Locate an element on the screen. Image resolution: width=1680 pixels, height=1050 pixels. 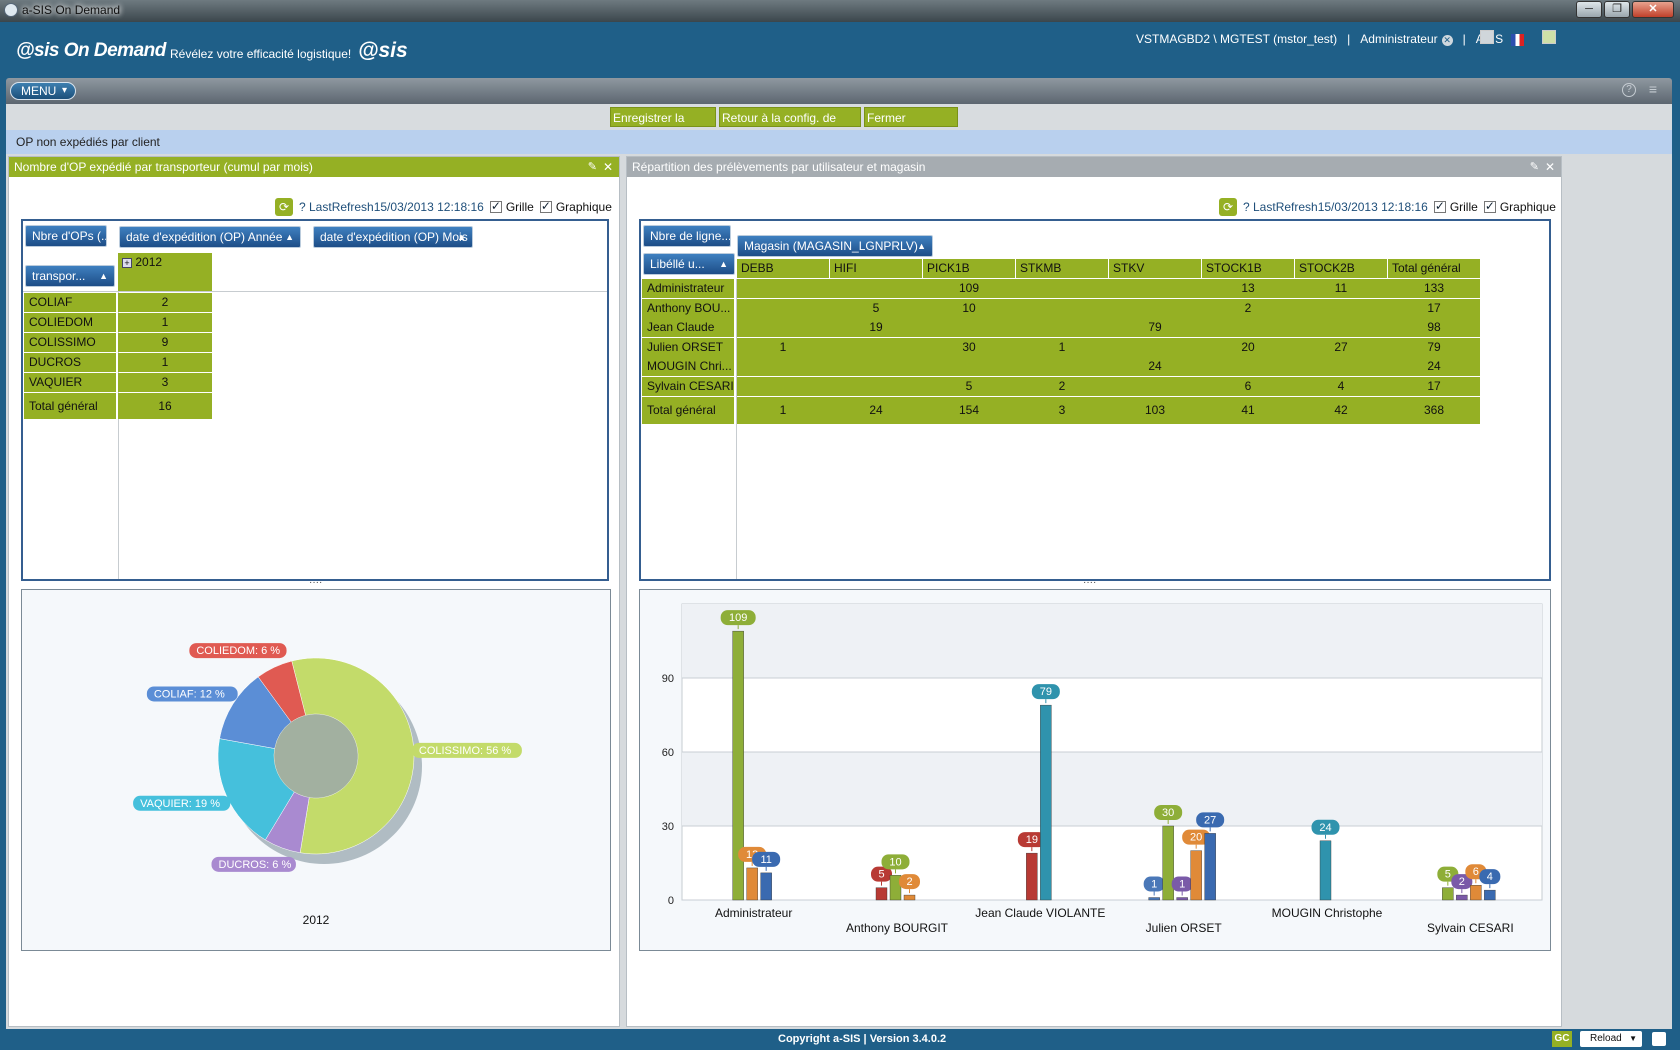
column-header: Total général is located at coordinates (1434, 268).